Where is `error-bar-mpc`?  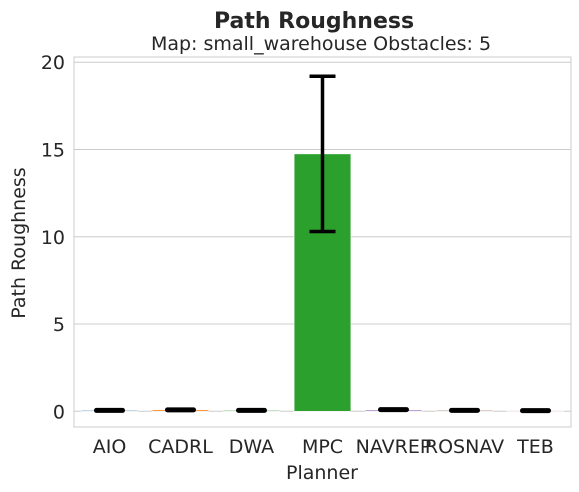
error-bar-mpc is located at coordinates (322, 154).